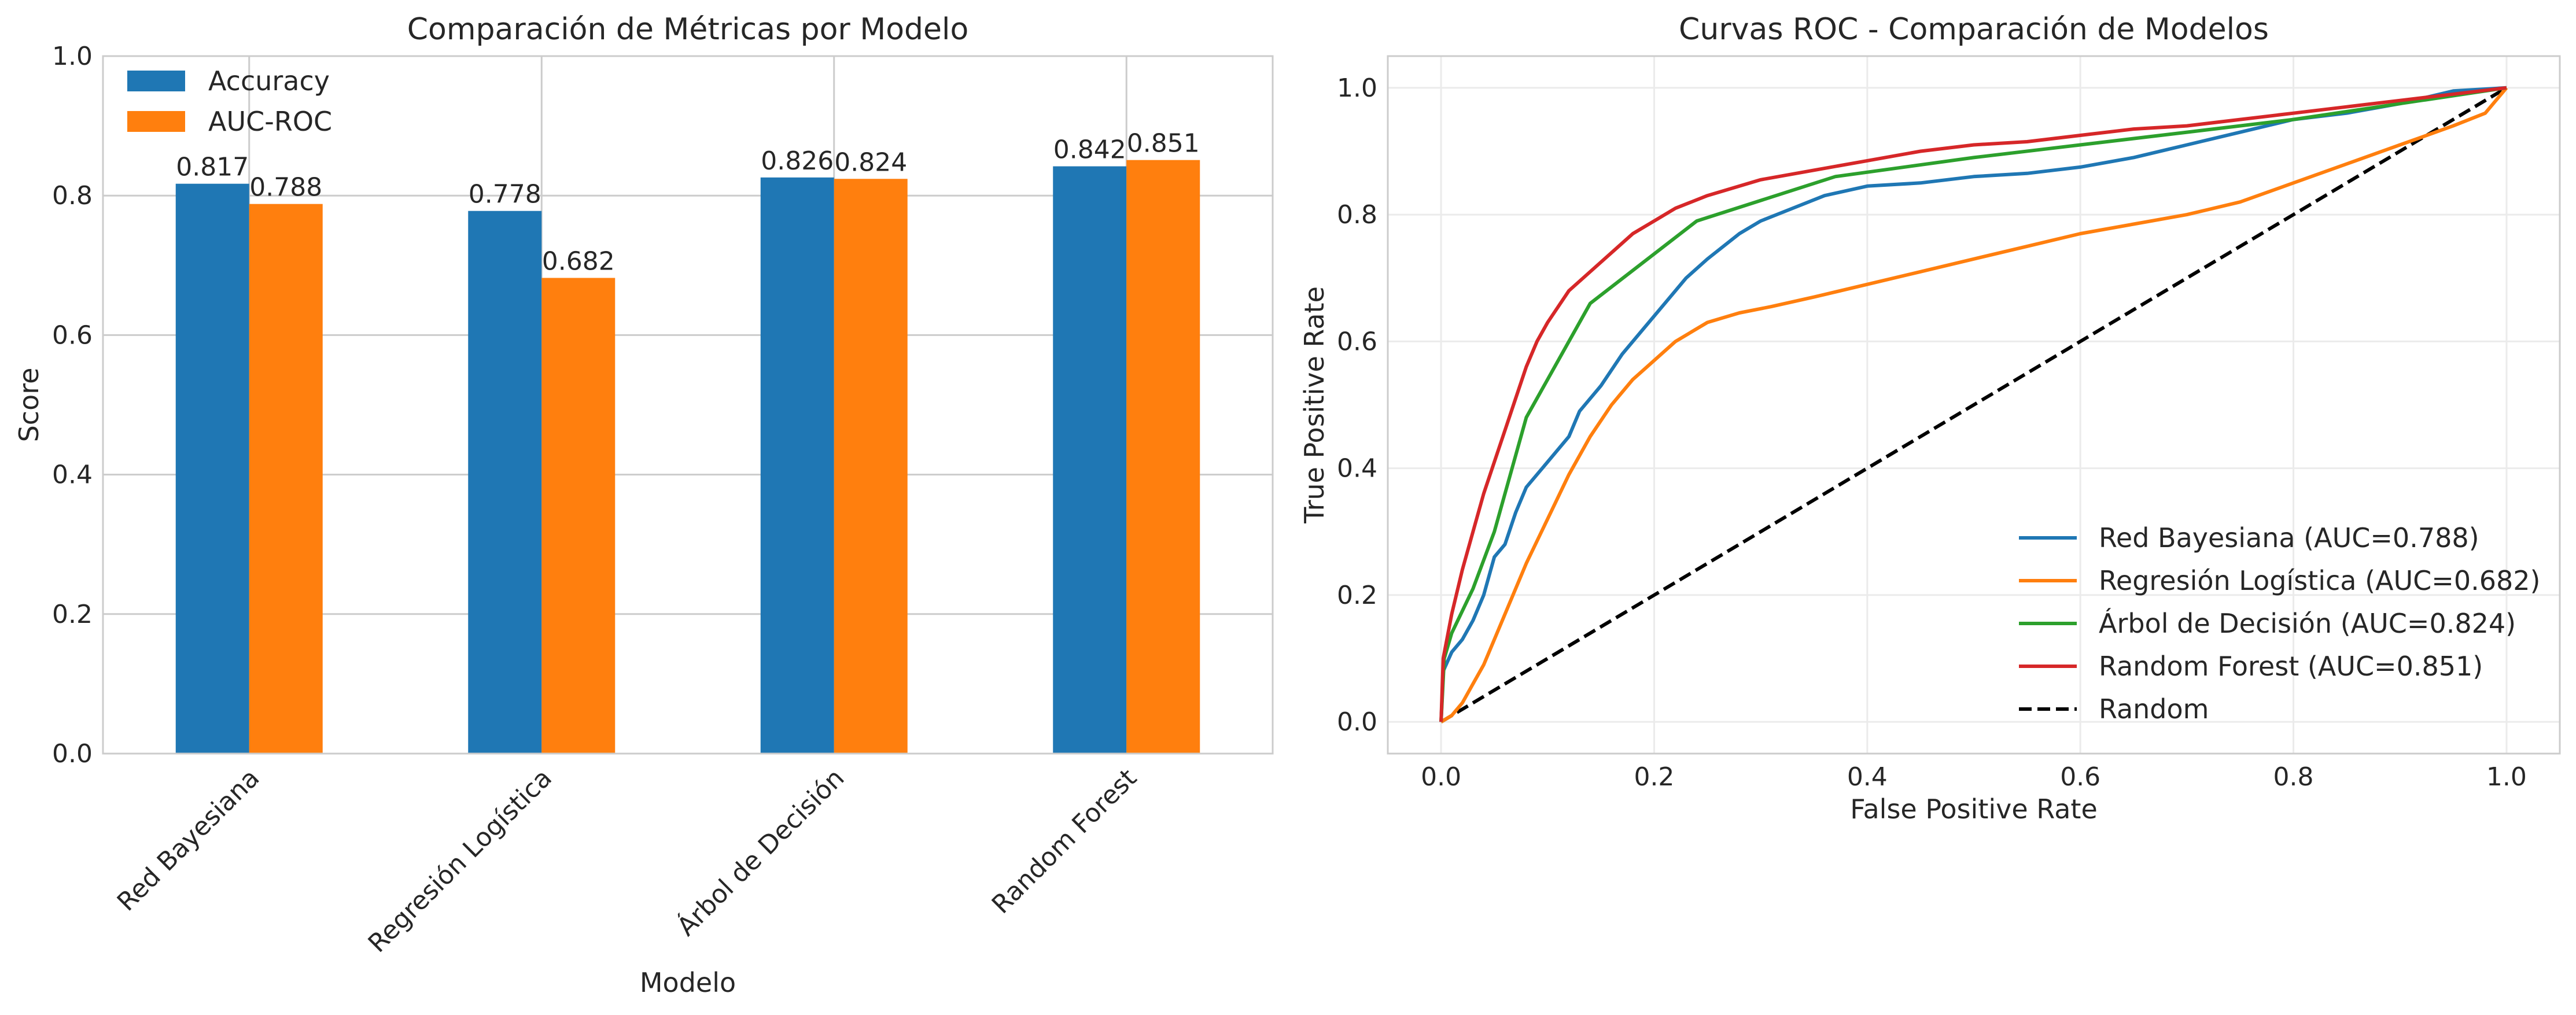  I want to click on bar-y-tick-label: 1.0, so click(72, 56).